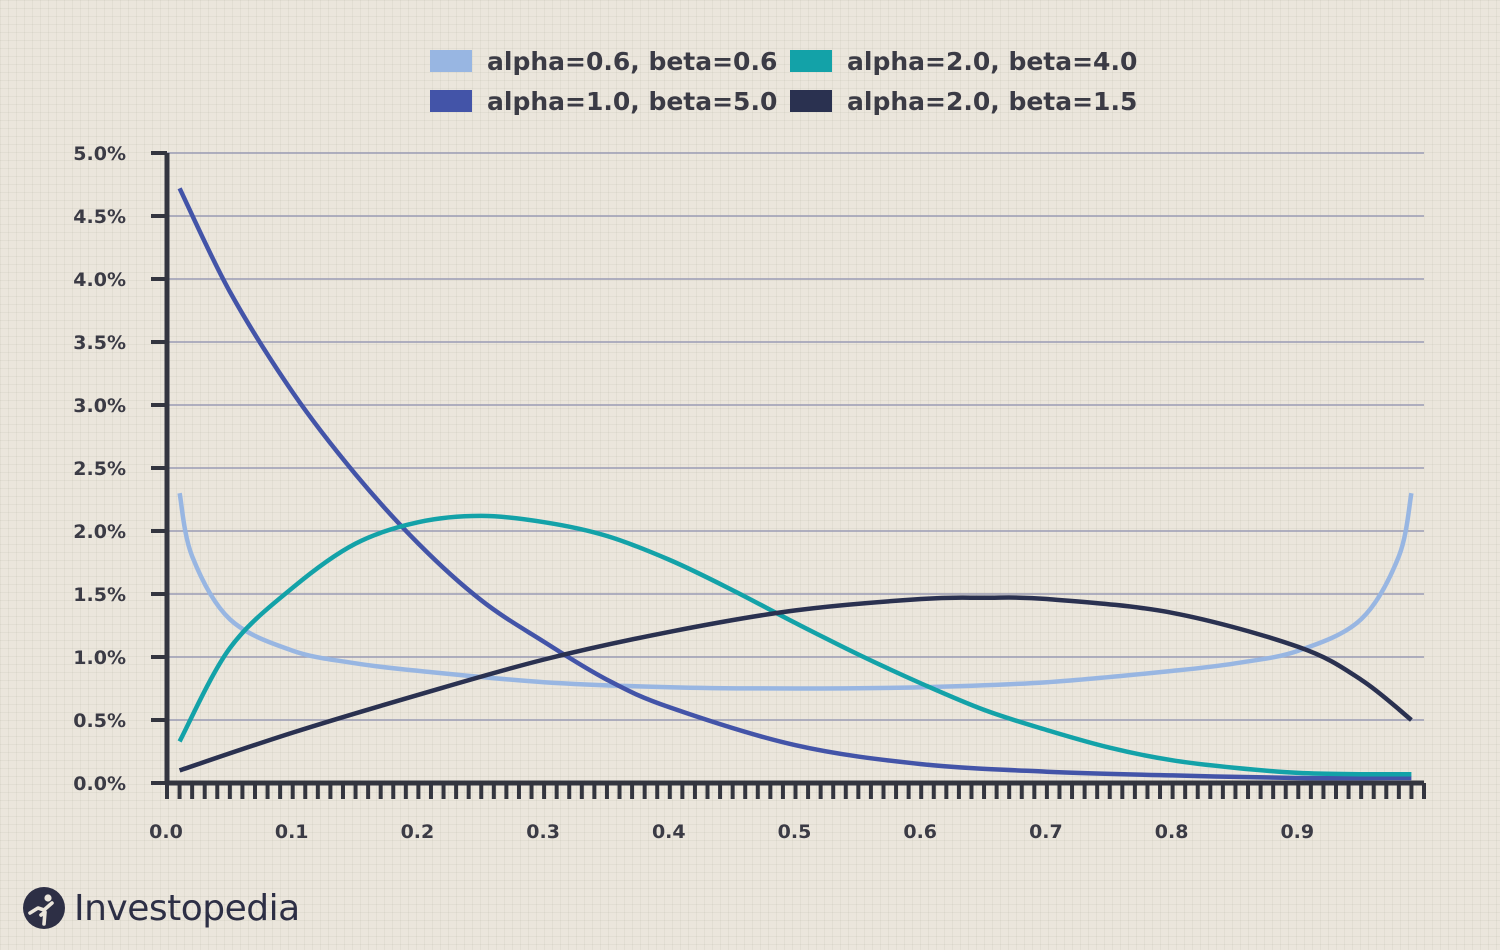 The width and height of the screenshot is (1500, 950). What do you see at coordinates (99, 217) in the screenshot?
I see `y-tick-label: 4.5%` at bounding box center [99, 217].